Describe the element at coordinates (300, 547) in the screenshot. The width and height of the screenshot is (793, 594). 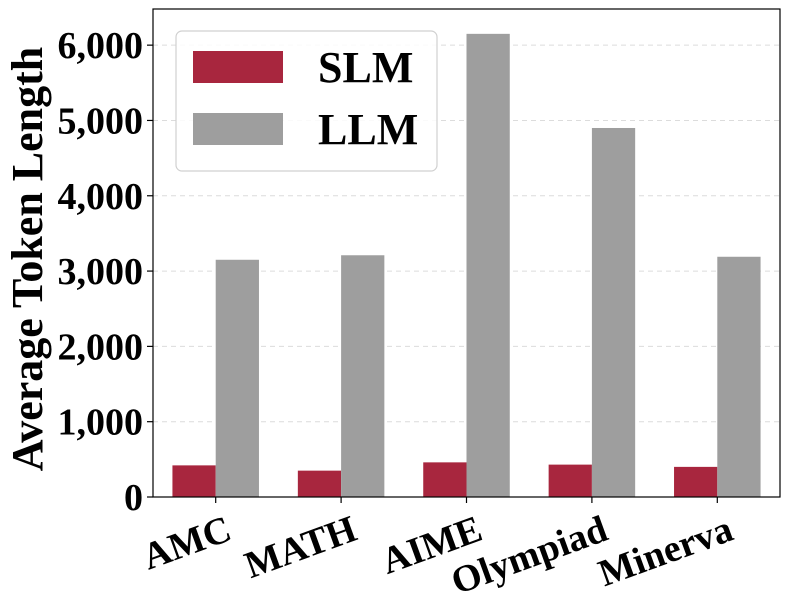
I see `x-tick-label: MATH` at that location.